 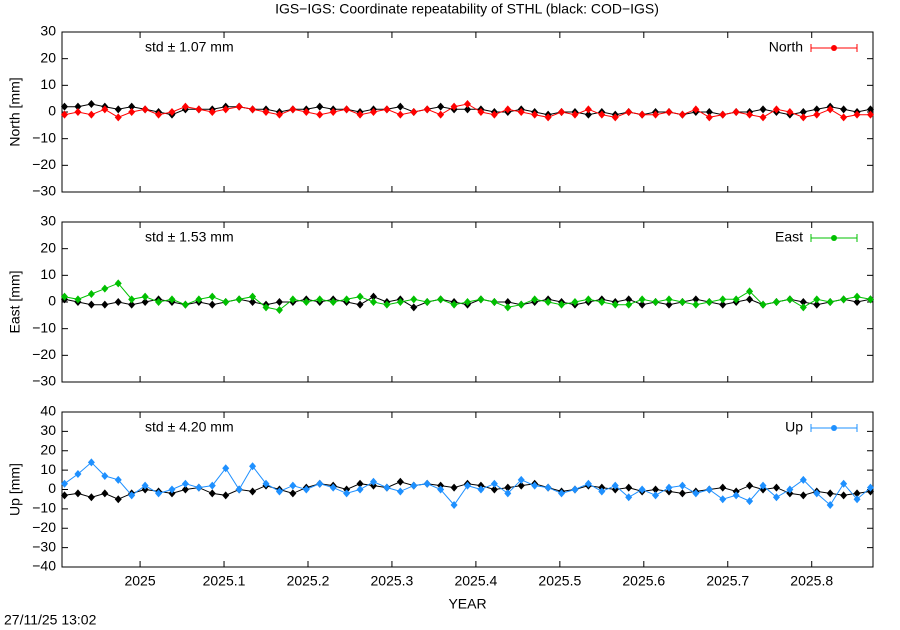 I want to click on y-tick-label: 0, so click(x=52, y=301).